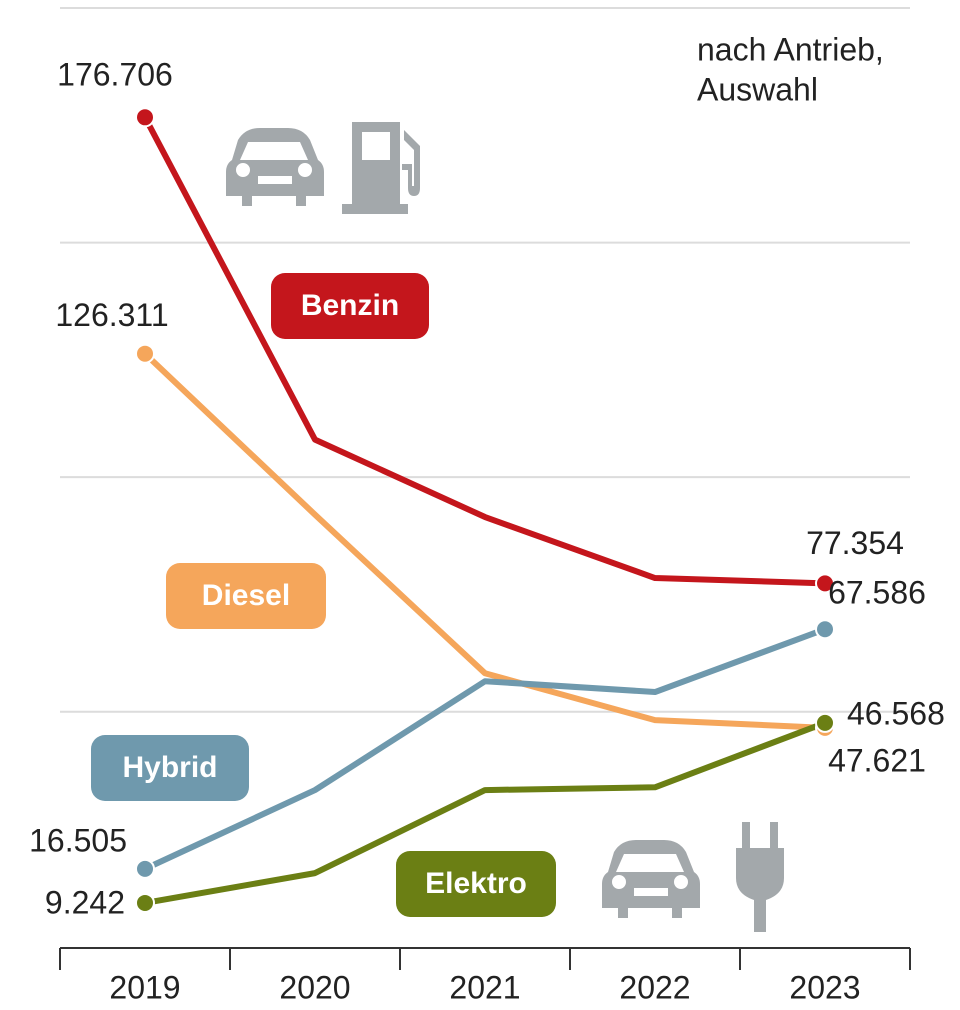 This screenshot has width=960, height=1010. I want to click on x-tick-label: 2019, so click(144, 987).